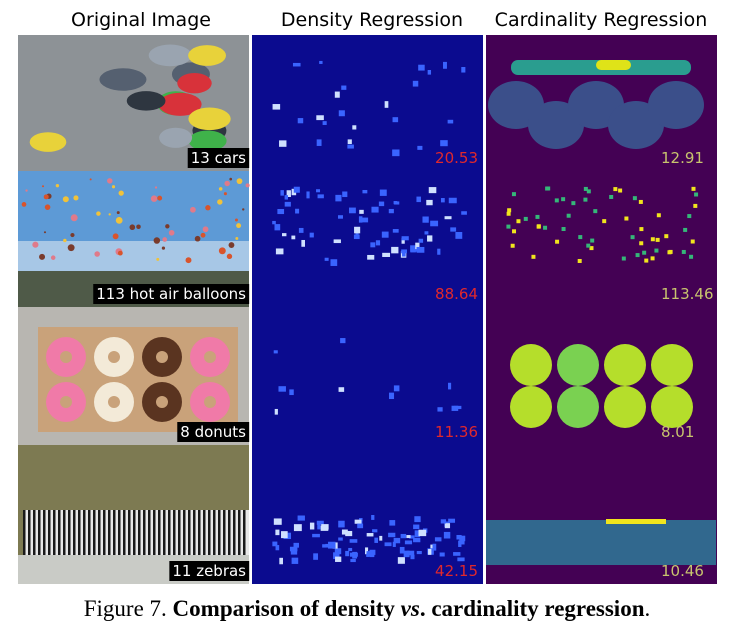 The width and height of the screenshot is (735, 640). I want to click on column-header: Original Image, so click(141, 20).